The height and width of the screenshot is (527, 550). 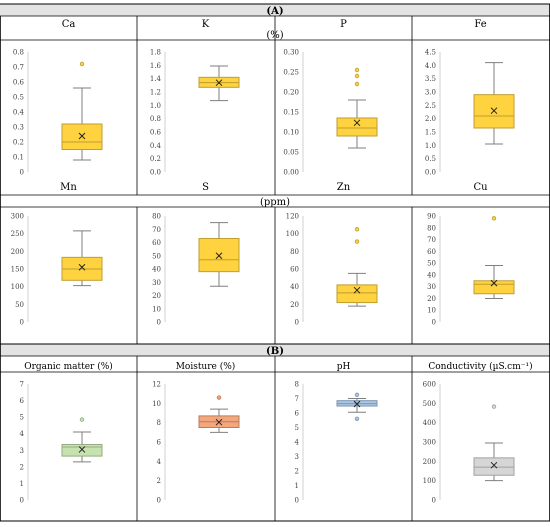 I want to click on y-tick-label: 1.8, so click(x=155, y=53).